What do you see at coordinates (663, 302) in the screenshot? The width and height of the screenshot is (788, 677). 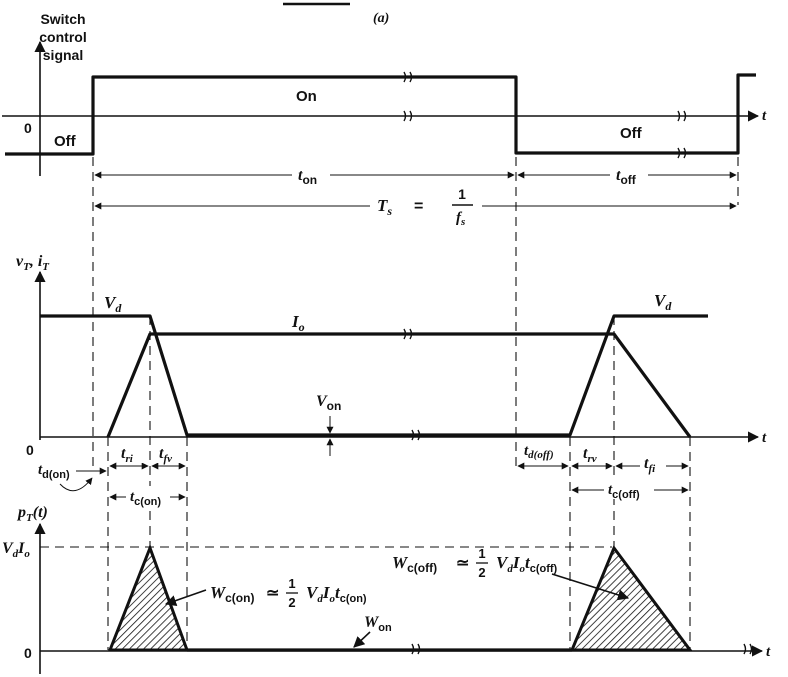 I see `vd-right-label: Vd` at bounding box center [663, 302].